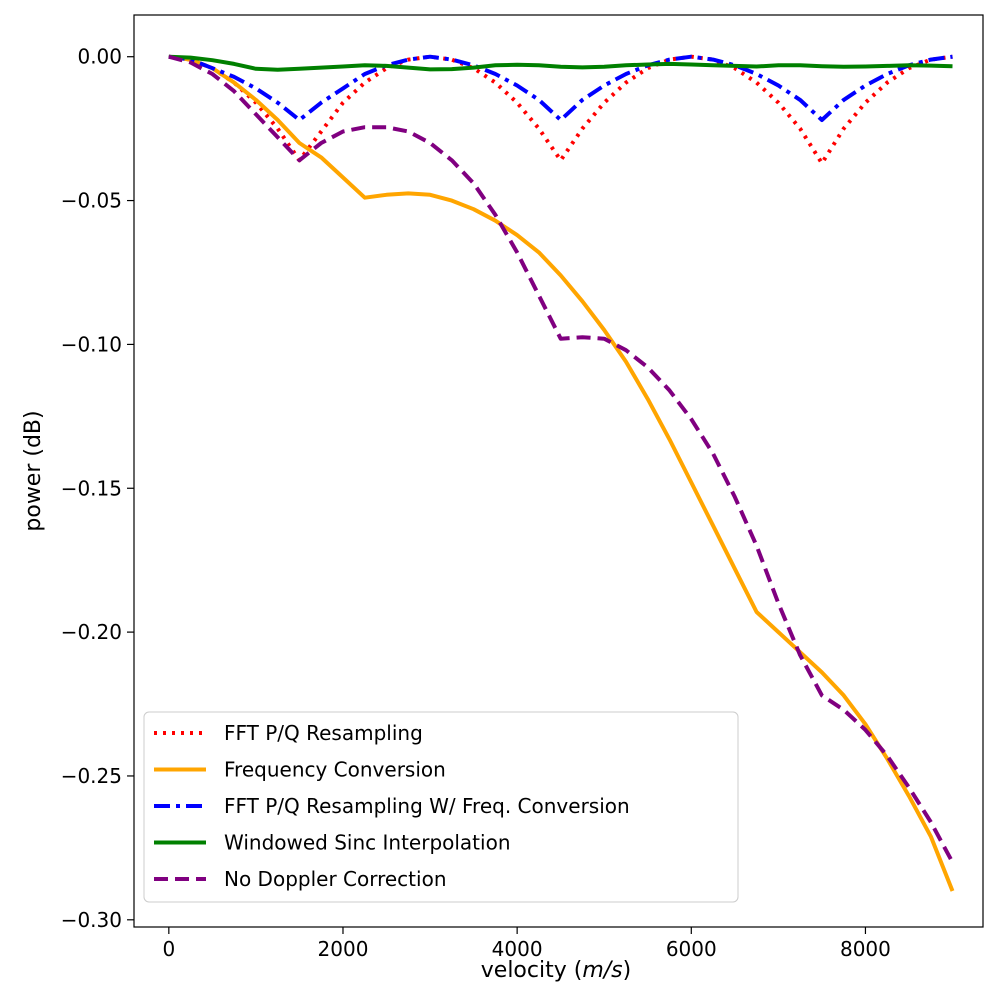 This screenshot has height=997, width=997. What do you see at coordinates (865, 949) in the screenshot?
I see `x-tick-label: 8000` at bounding box center [865, 949].